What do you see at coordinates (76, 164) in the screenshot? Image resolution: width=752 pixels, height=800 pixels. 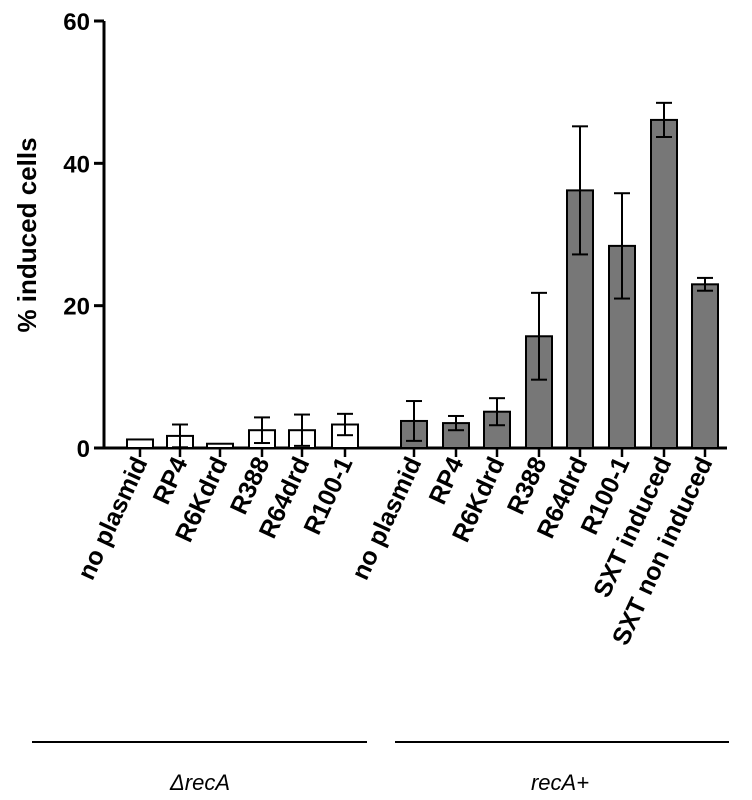 I see `y-tick-label: 40` at bounding box center [76, 164].